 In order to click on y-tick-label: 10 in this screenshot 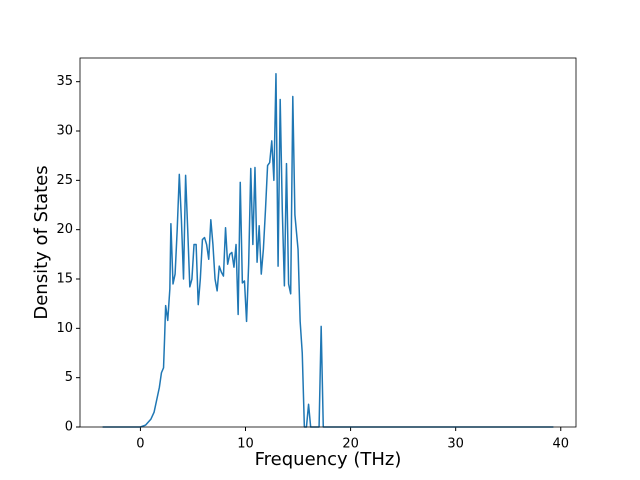, I will do `click(64, 328)`.